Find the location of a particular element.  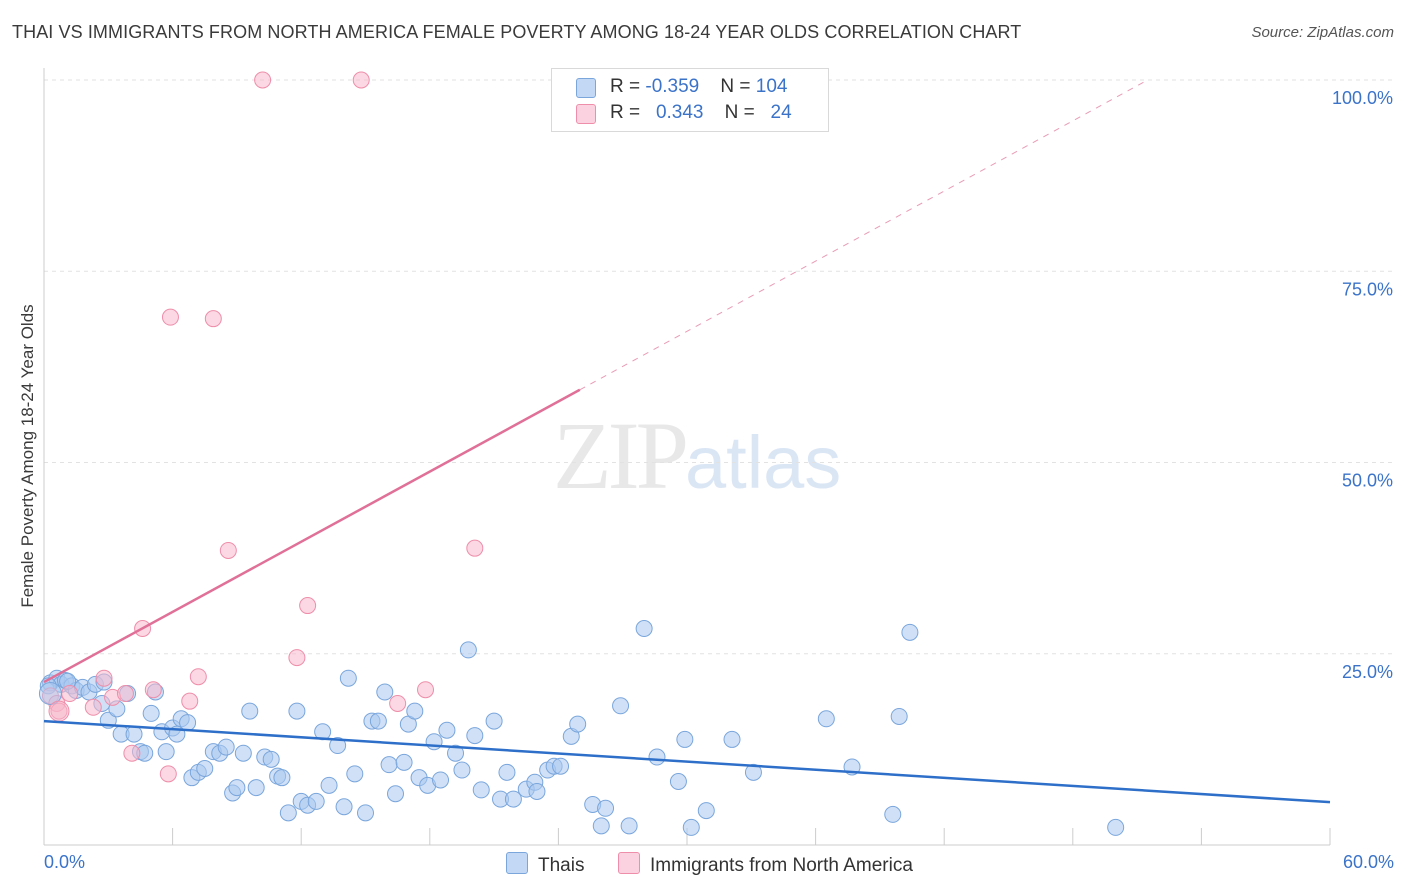

data-point-thais-cluster is located at coordinates (50, 694).